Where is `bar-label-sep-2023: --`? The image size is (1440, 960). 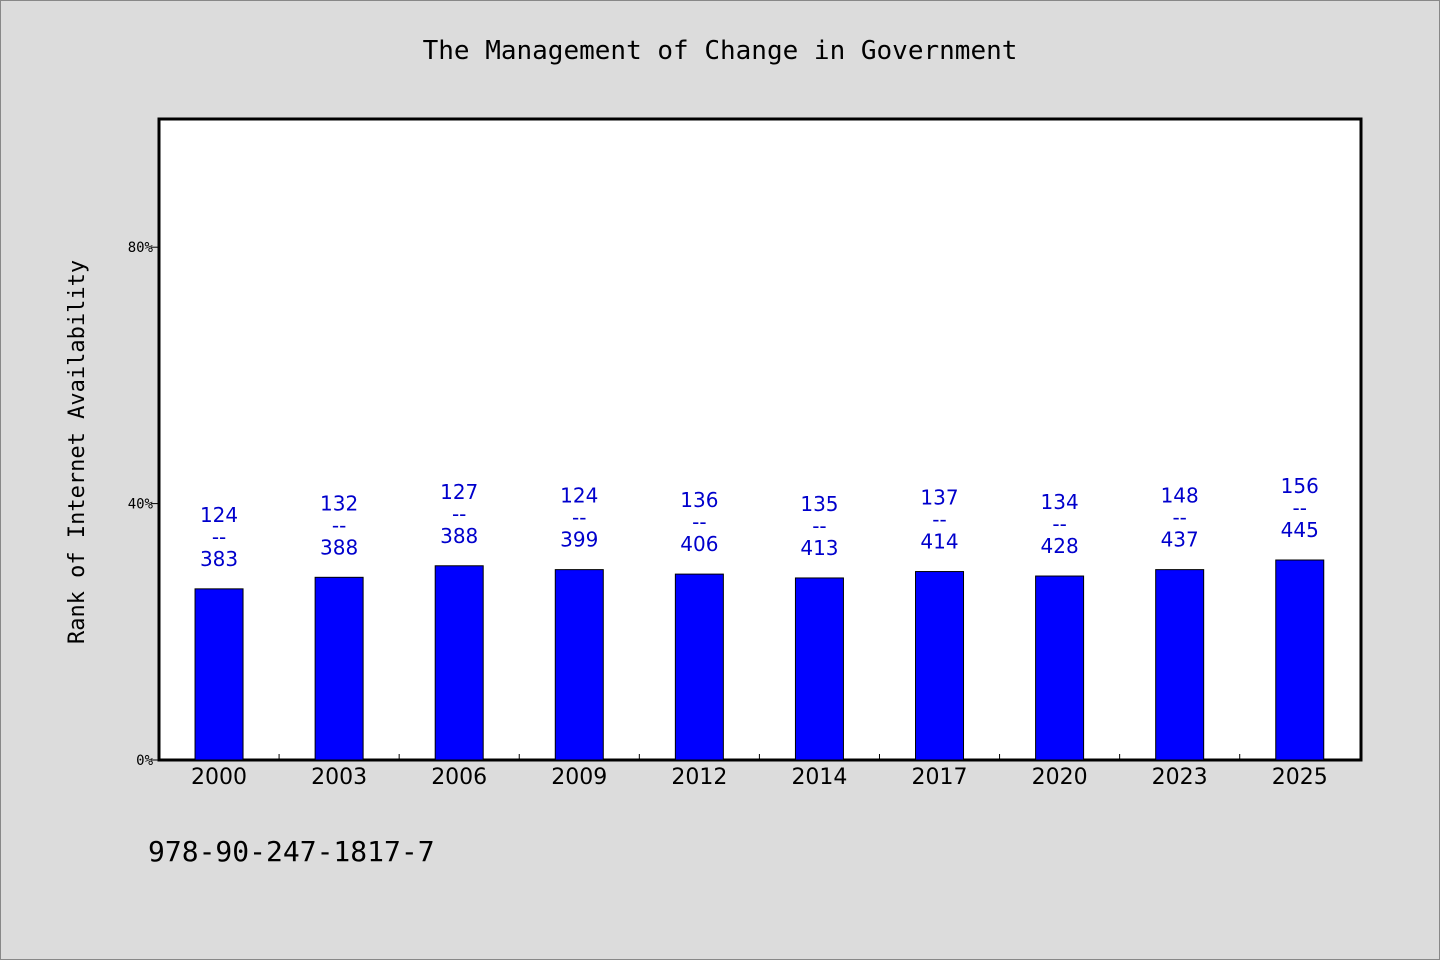
bar-label-sep-2023: -- is located at coordinates (1179, 518).